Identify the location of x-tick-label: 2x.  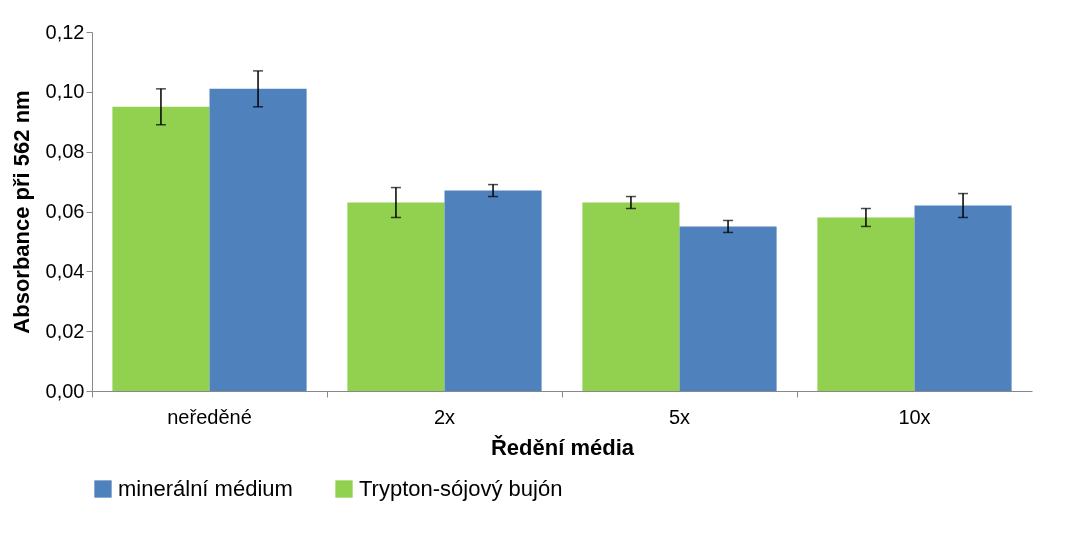
(444, 416).